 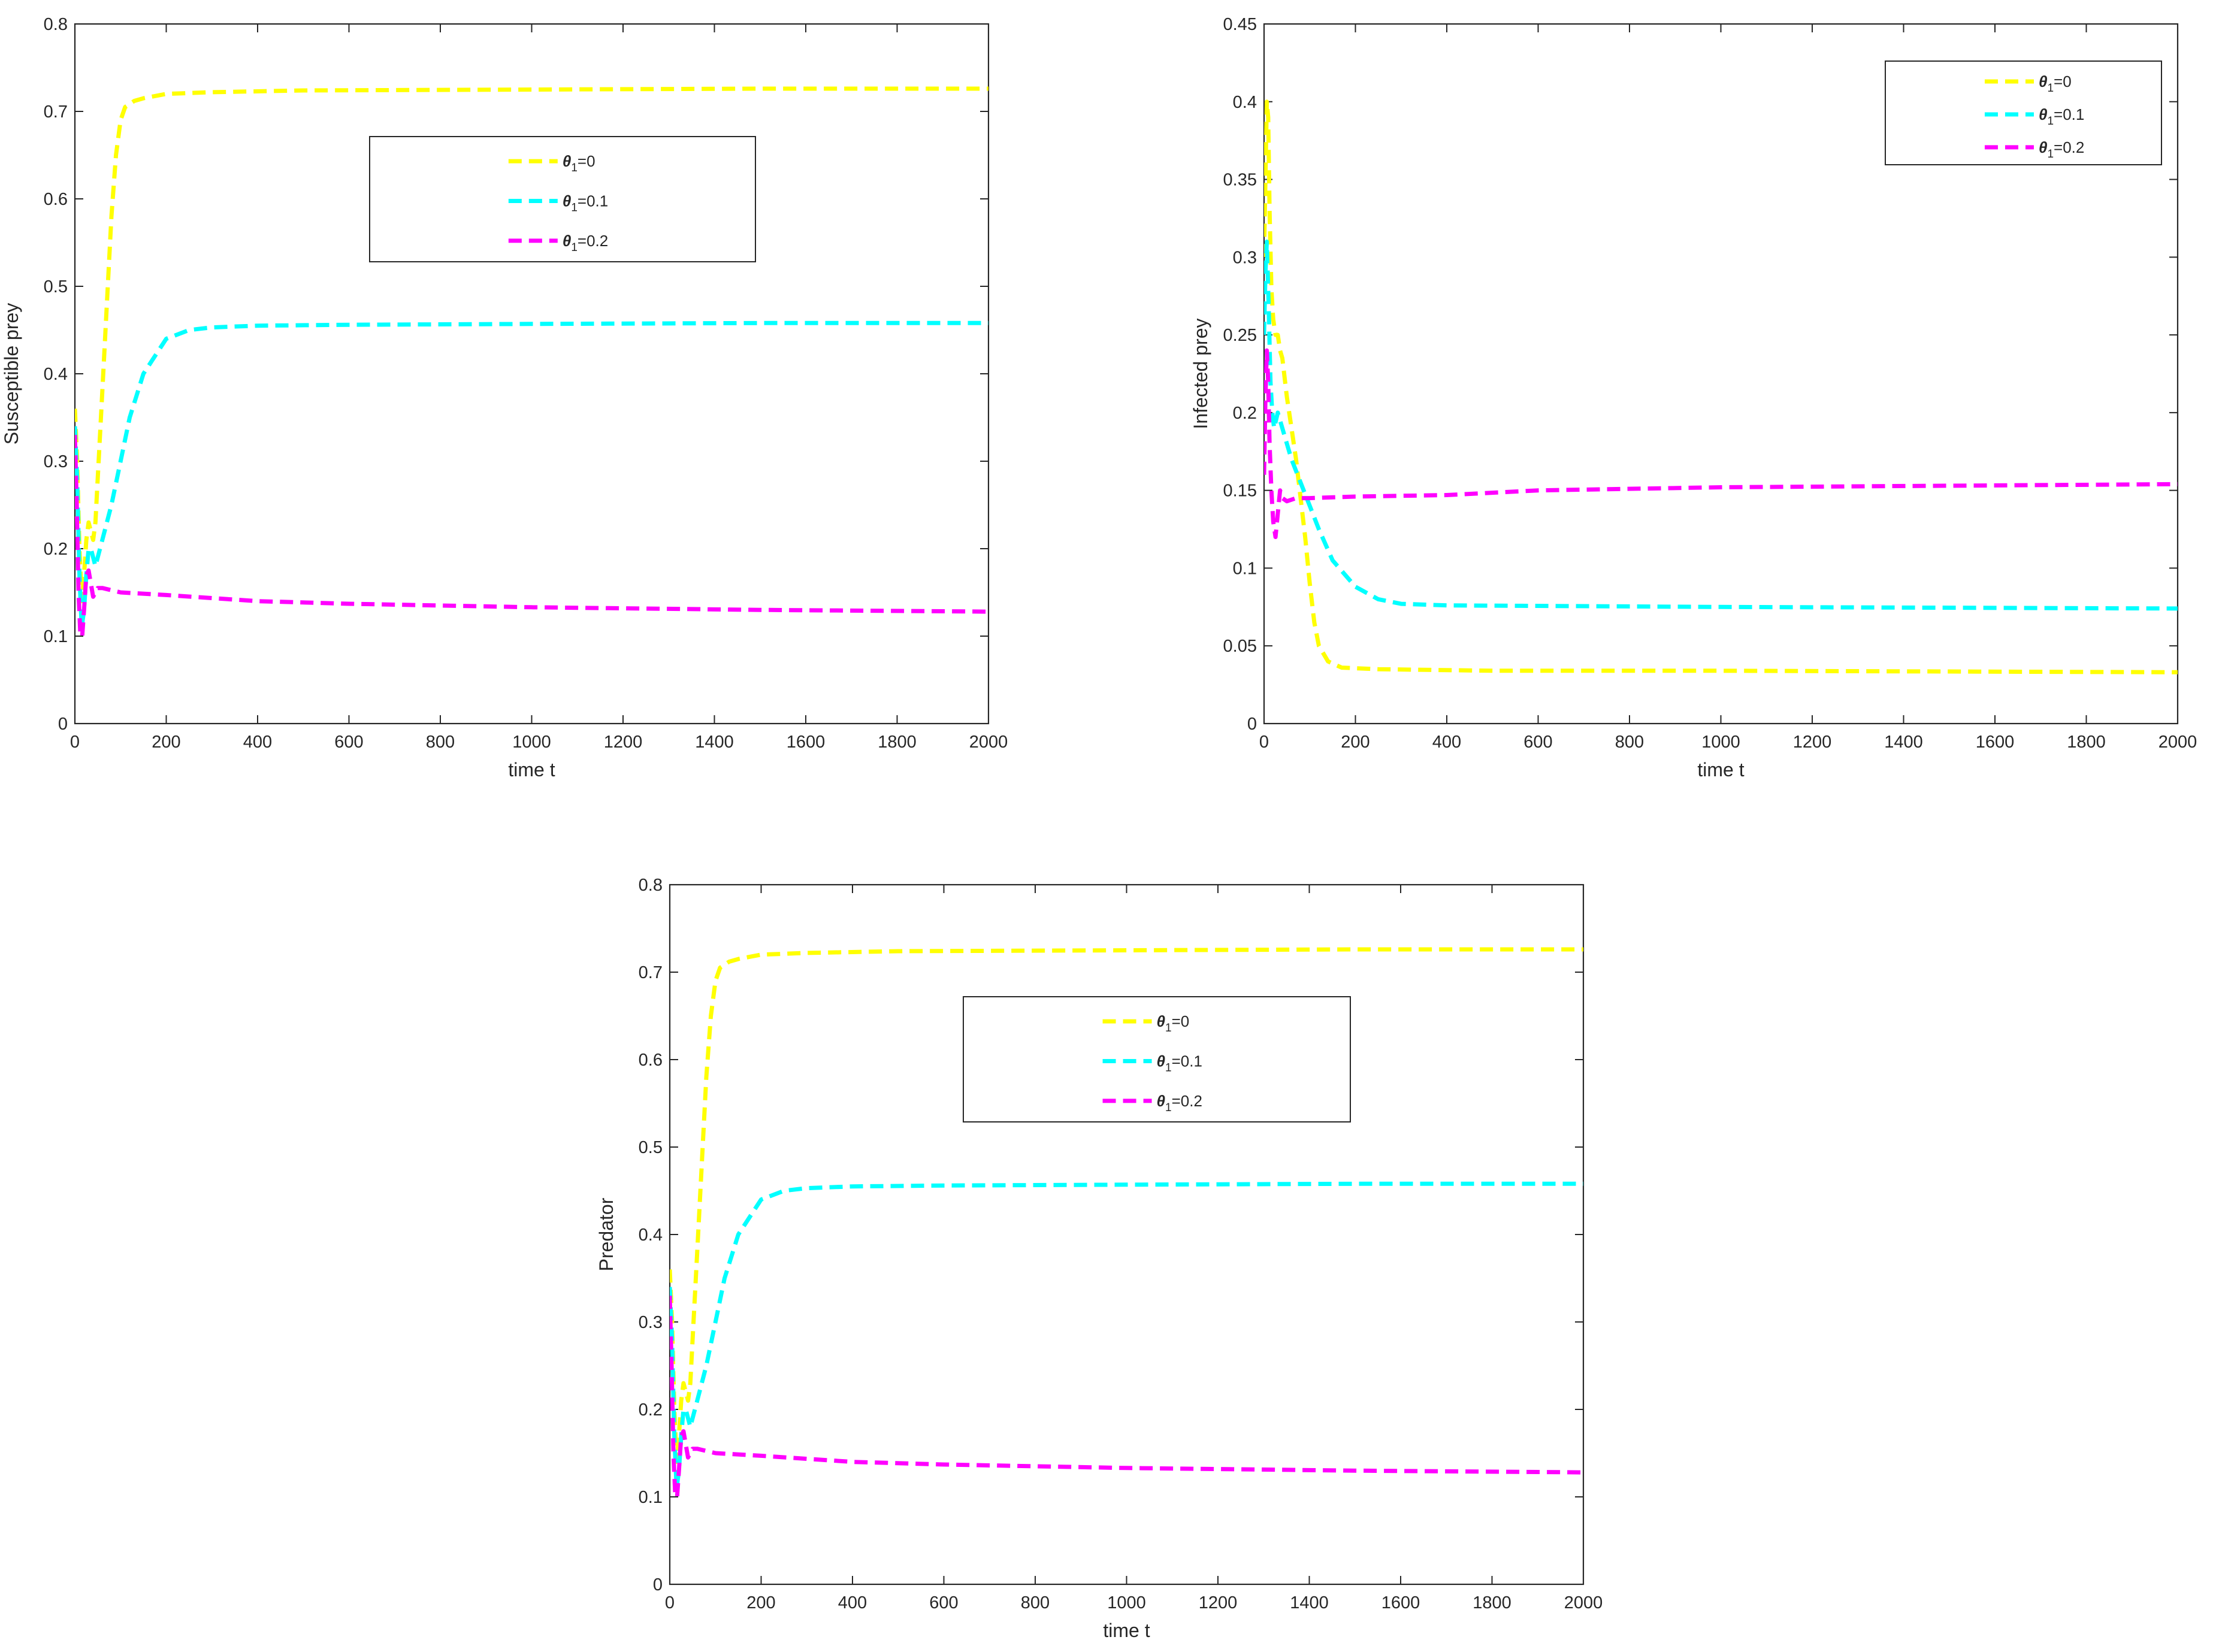 What do you see at coordinates (1240, 24) in the screenshot?
I see `y-tick-label: 0.45` at bounding box center [1240, 24].